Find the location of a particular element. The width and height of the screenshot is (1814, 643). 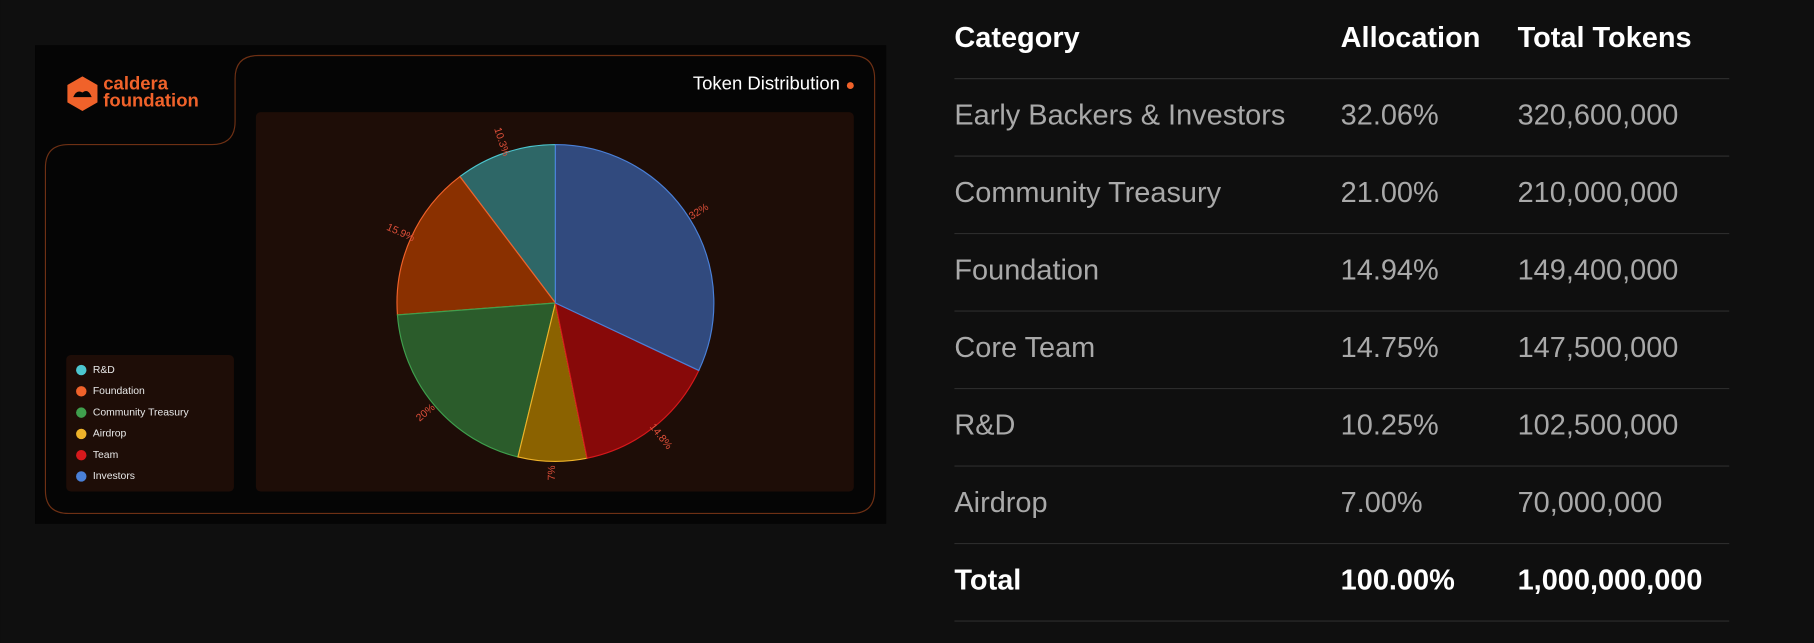

table-cell: 149,400,000 is located at coordinates (1598, 270).